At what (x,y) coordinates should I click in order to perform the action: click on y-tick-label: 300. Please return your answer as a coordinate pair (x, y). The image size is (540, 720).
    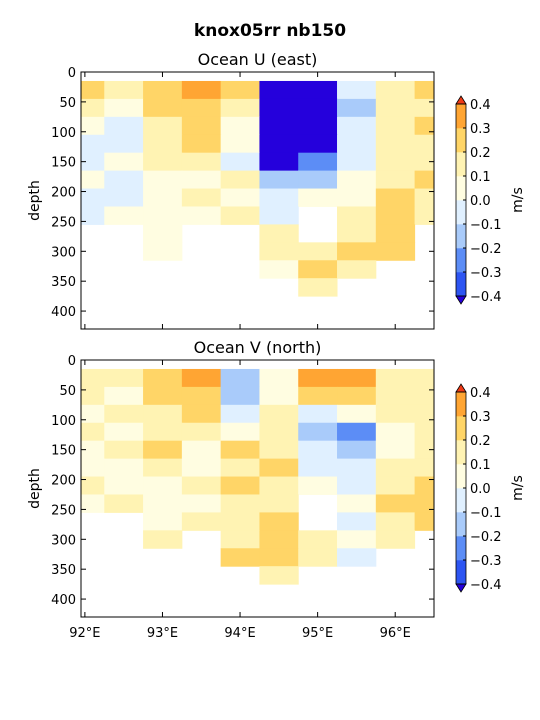
    Looking at the image, I should click on (63, 252).